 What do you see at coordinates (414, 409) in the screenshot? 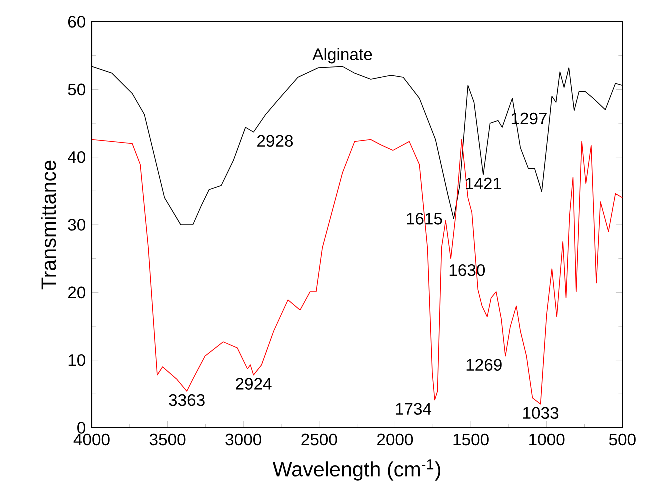
I see `annotation: 1734` at bounding box center [414, 409].